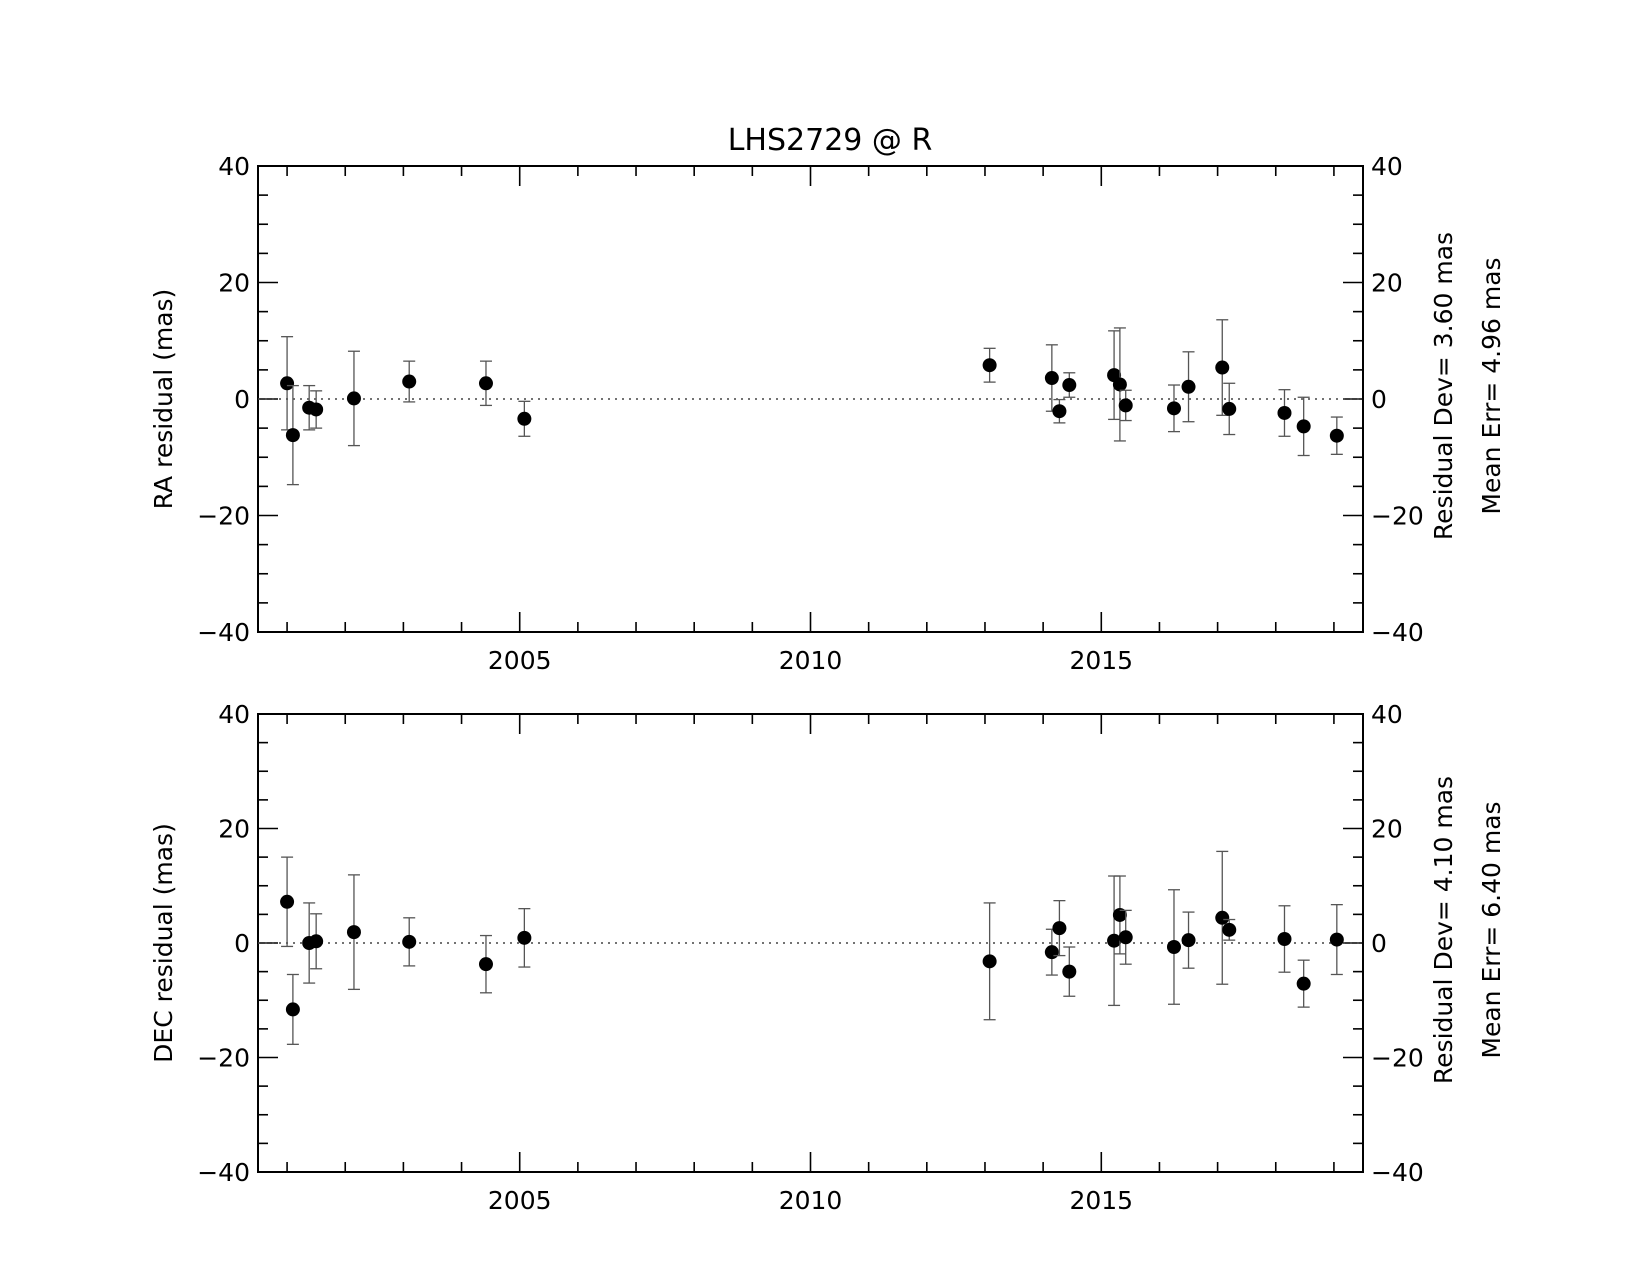  Describe the element at coordinates (163, 399) in the screenshot. I see `y-axis-label: RA residual (mas)` at that location.